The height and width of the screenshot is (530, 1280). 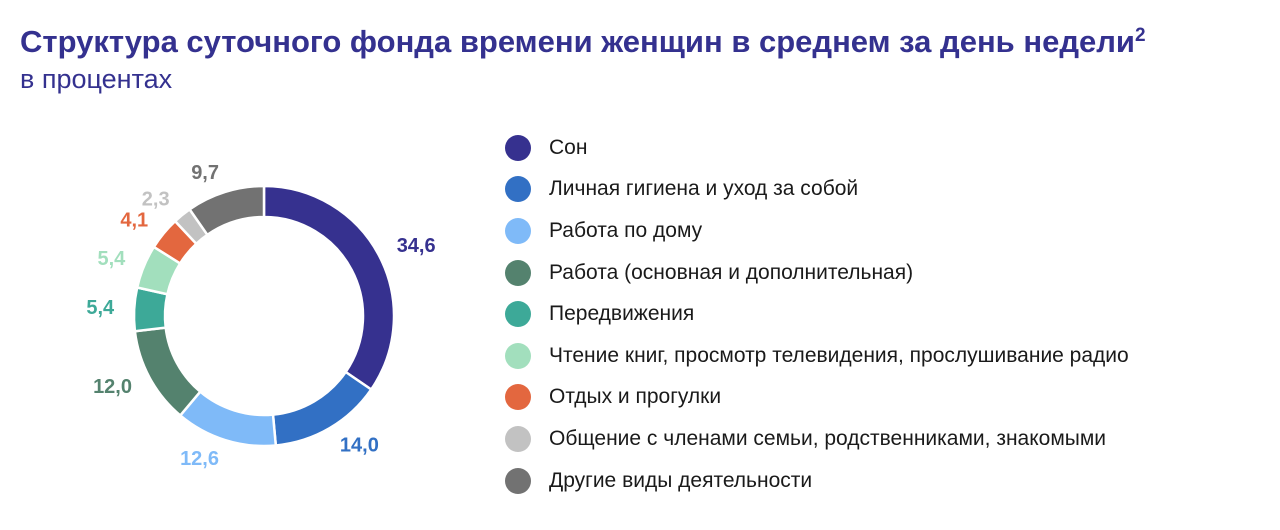 I want to click on data-label-8: 9,7, so click(x=205, y=173).